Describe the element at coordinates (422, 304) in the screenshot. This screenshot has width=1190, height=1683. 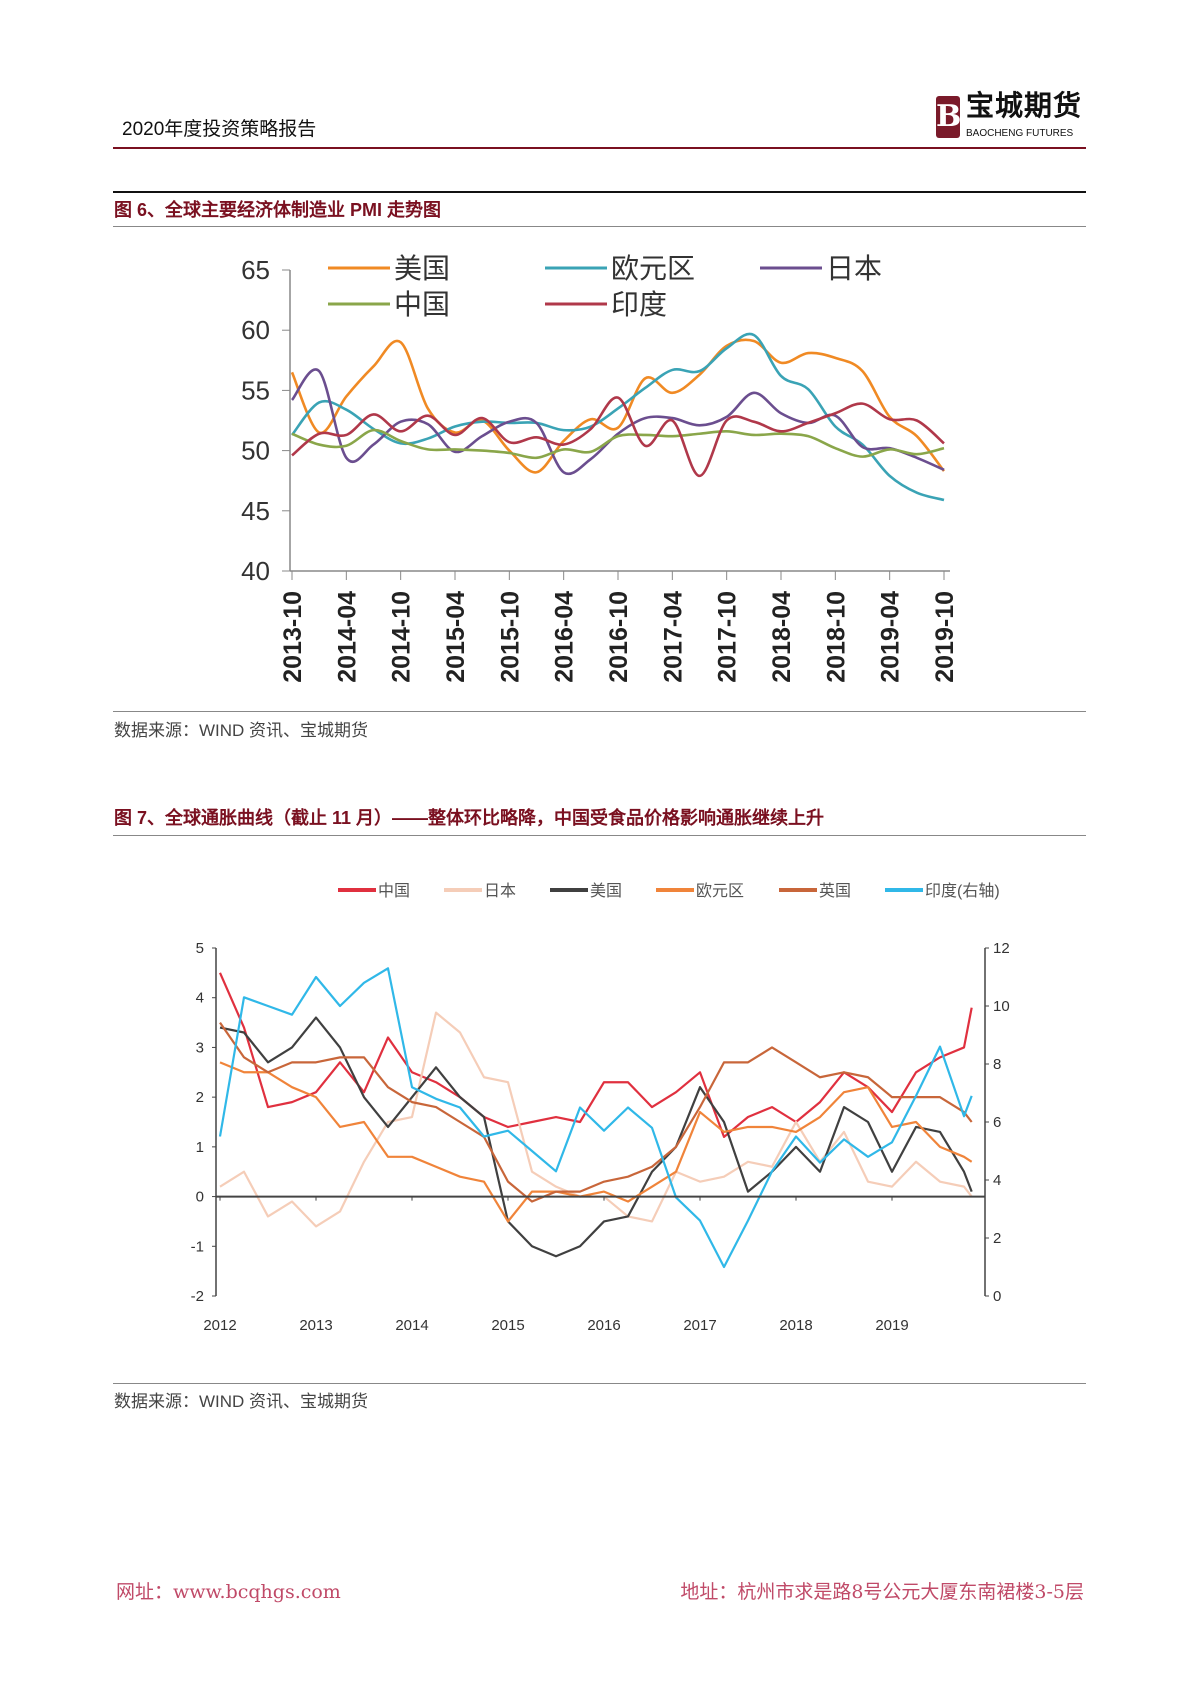
I see `legend-label-3: 中国` at that location.